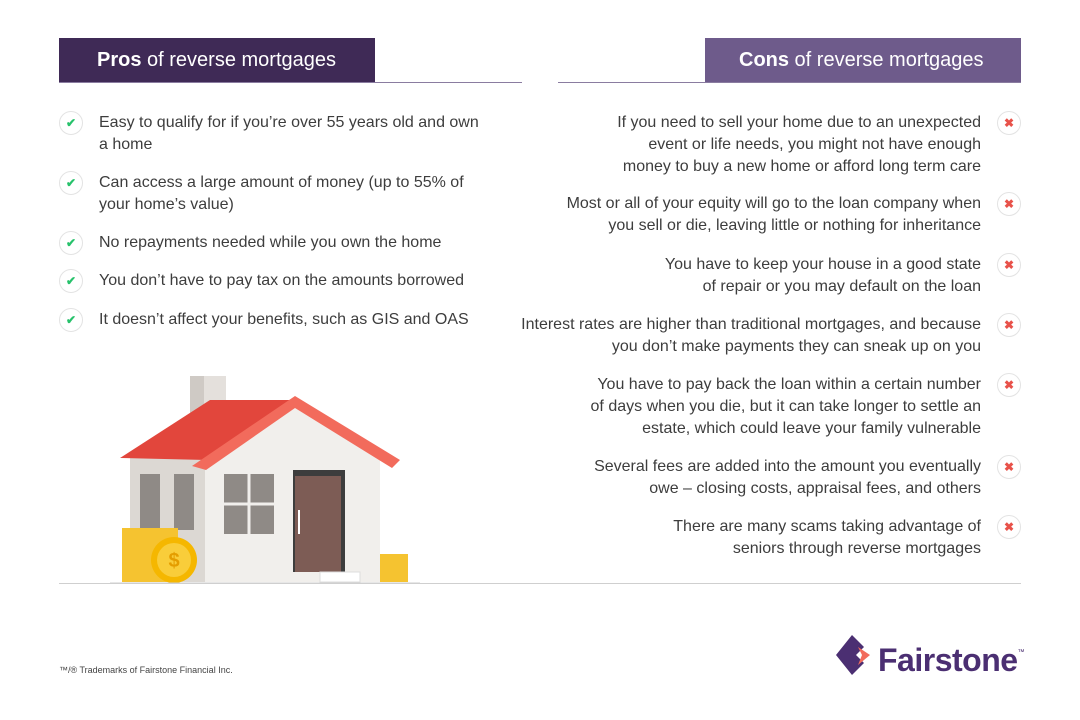 This screenshot has width=1080, height=720. I want to click on fairstone-logo-mark-icon, so click(853, 654).